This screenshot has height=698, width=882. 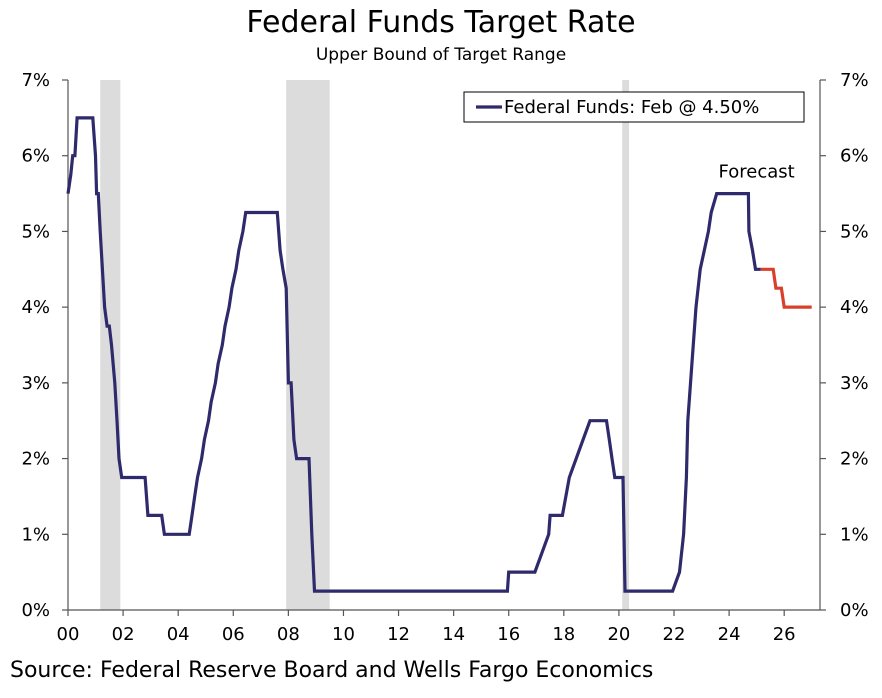 What do you see at coordinates (854, 307) in the screenshot?
I see `y-tick-label-right: 4%` at bounding box center [854, 307].